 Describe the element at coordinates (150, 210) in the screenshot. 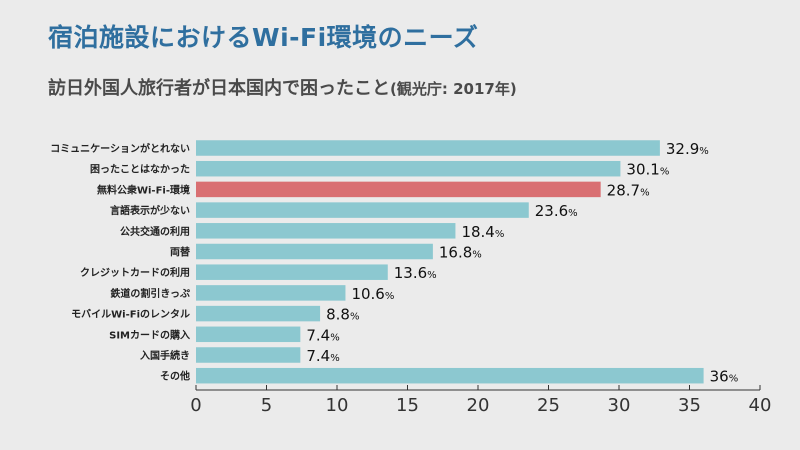

I see `category-label: 言語表示が少ない` at that location.